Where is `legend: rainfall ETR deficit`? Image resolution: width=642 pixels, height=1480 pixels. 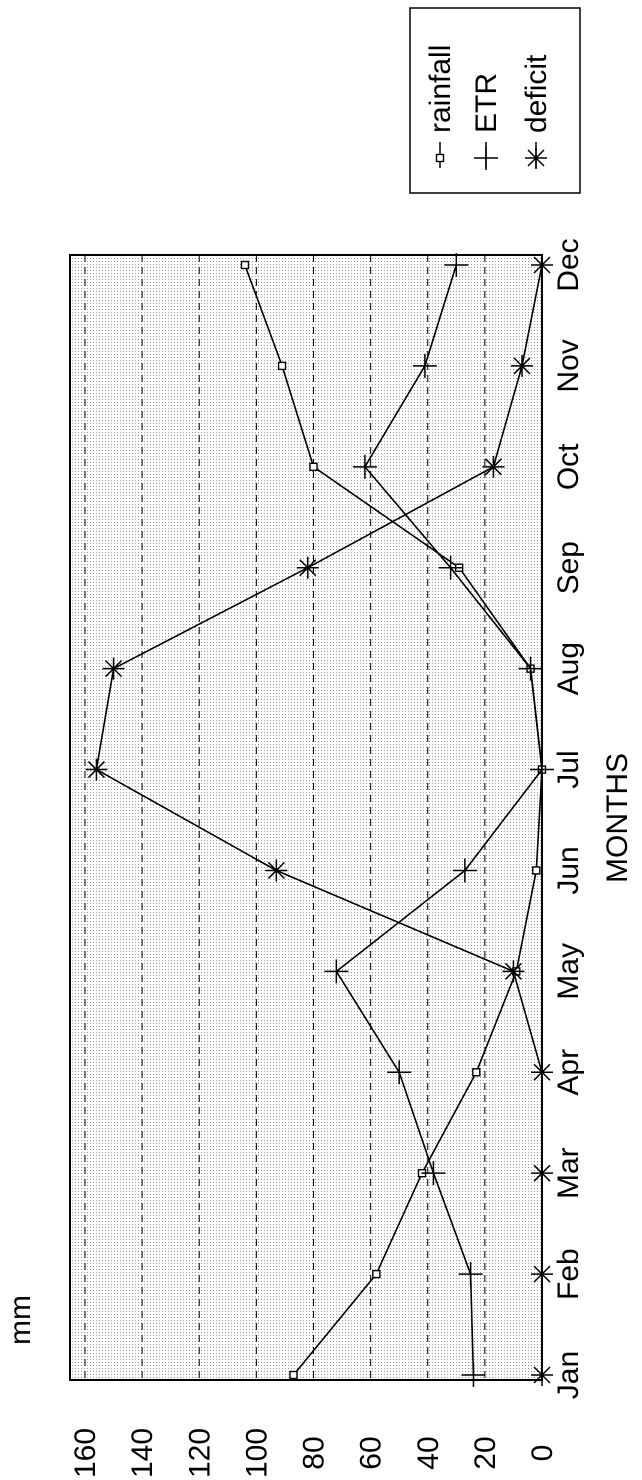
legend: rainfall ETR deficit is located at coordinates (495, 100).